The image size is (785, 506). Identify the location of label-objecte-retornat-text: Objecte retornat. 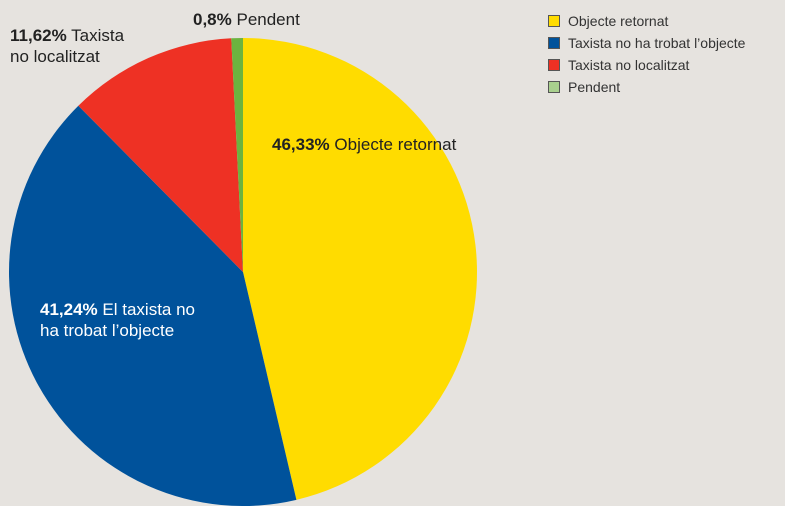
(395, 144).